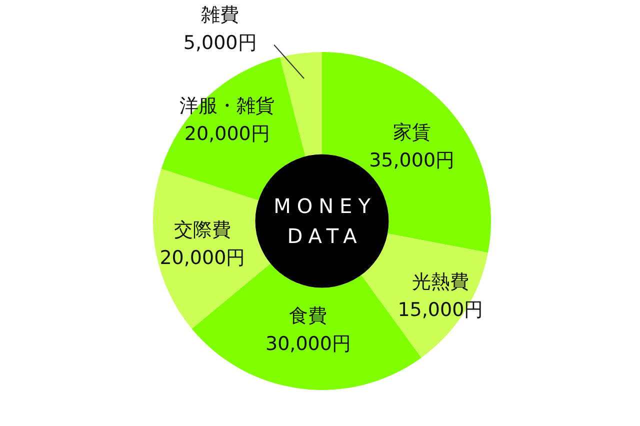  What do you see at coordinates (411, 133) in the screenshot?
I see `slice-label: 家賃` at bounding box center [411, 133].